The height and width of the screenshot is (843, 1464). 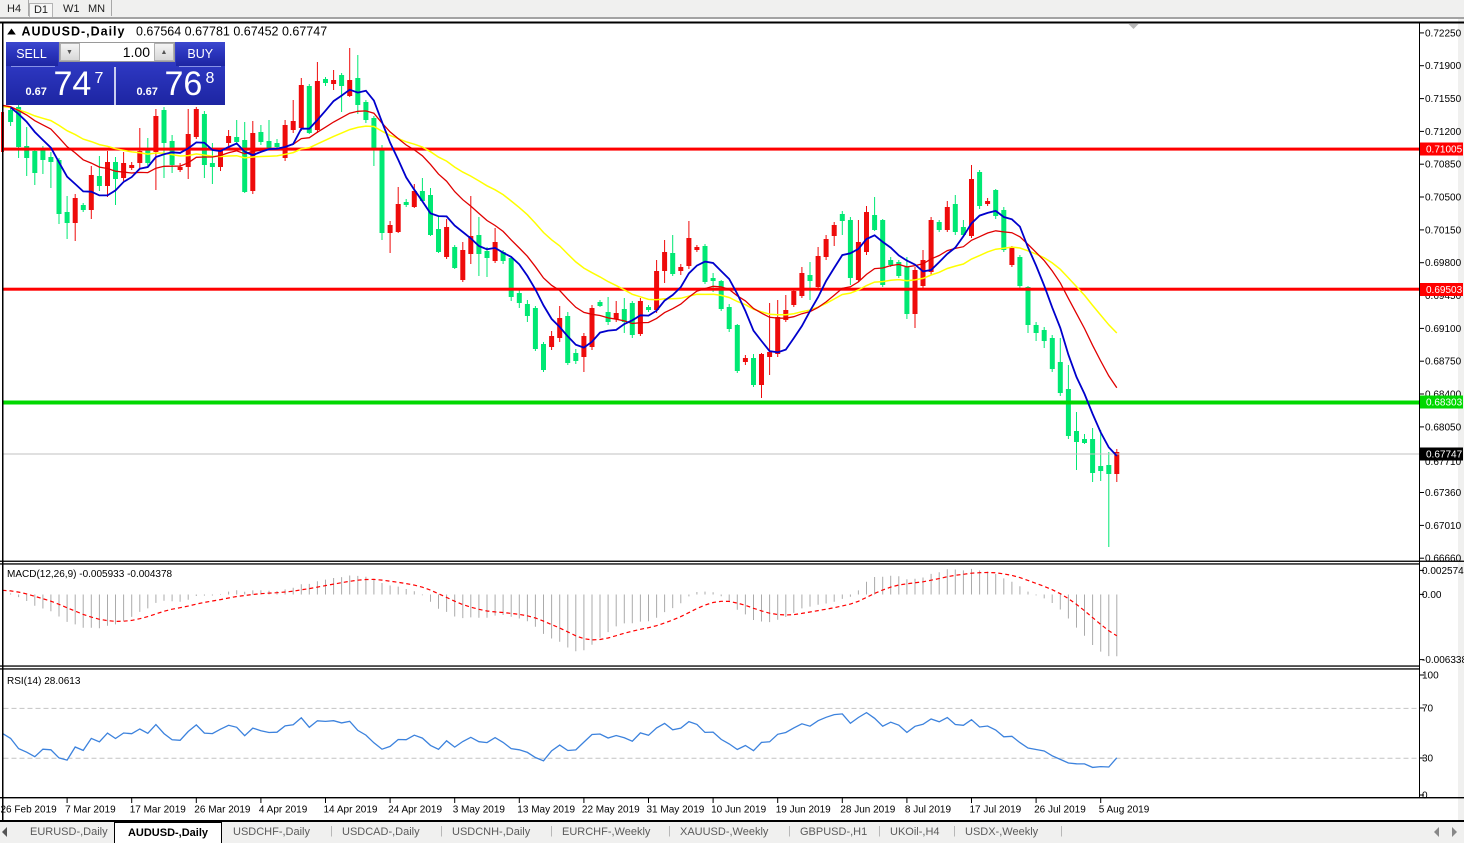 I want to click on svg-text: 0.67710, so click(x=1443, y=462).